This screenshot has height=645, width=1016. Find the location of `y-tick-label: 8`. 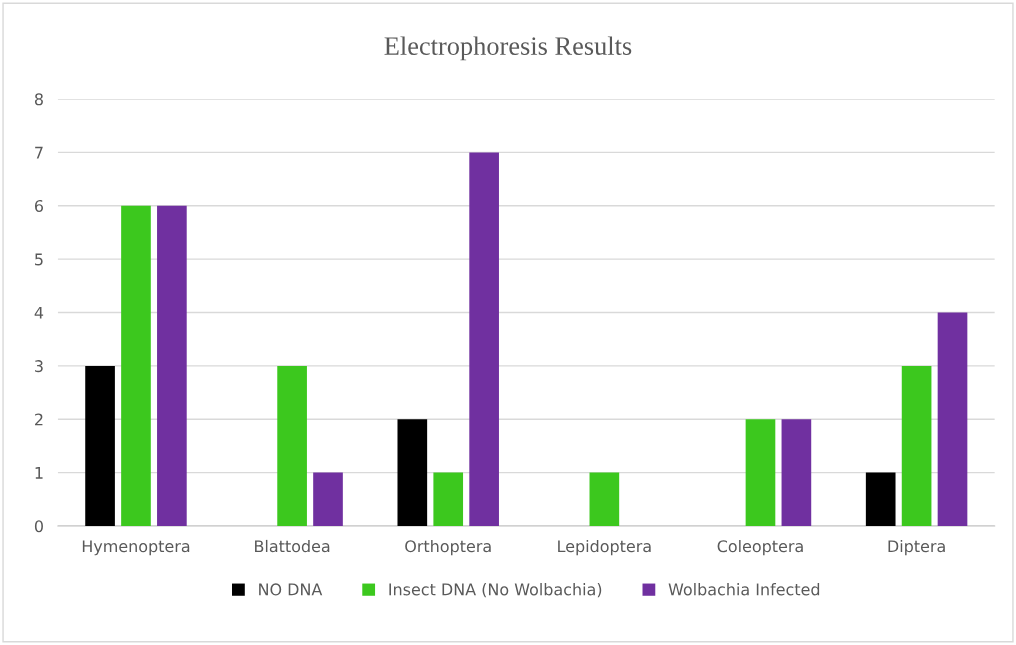

y-tick-label: 8 is located at coordinates (38, 99).